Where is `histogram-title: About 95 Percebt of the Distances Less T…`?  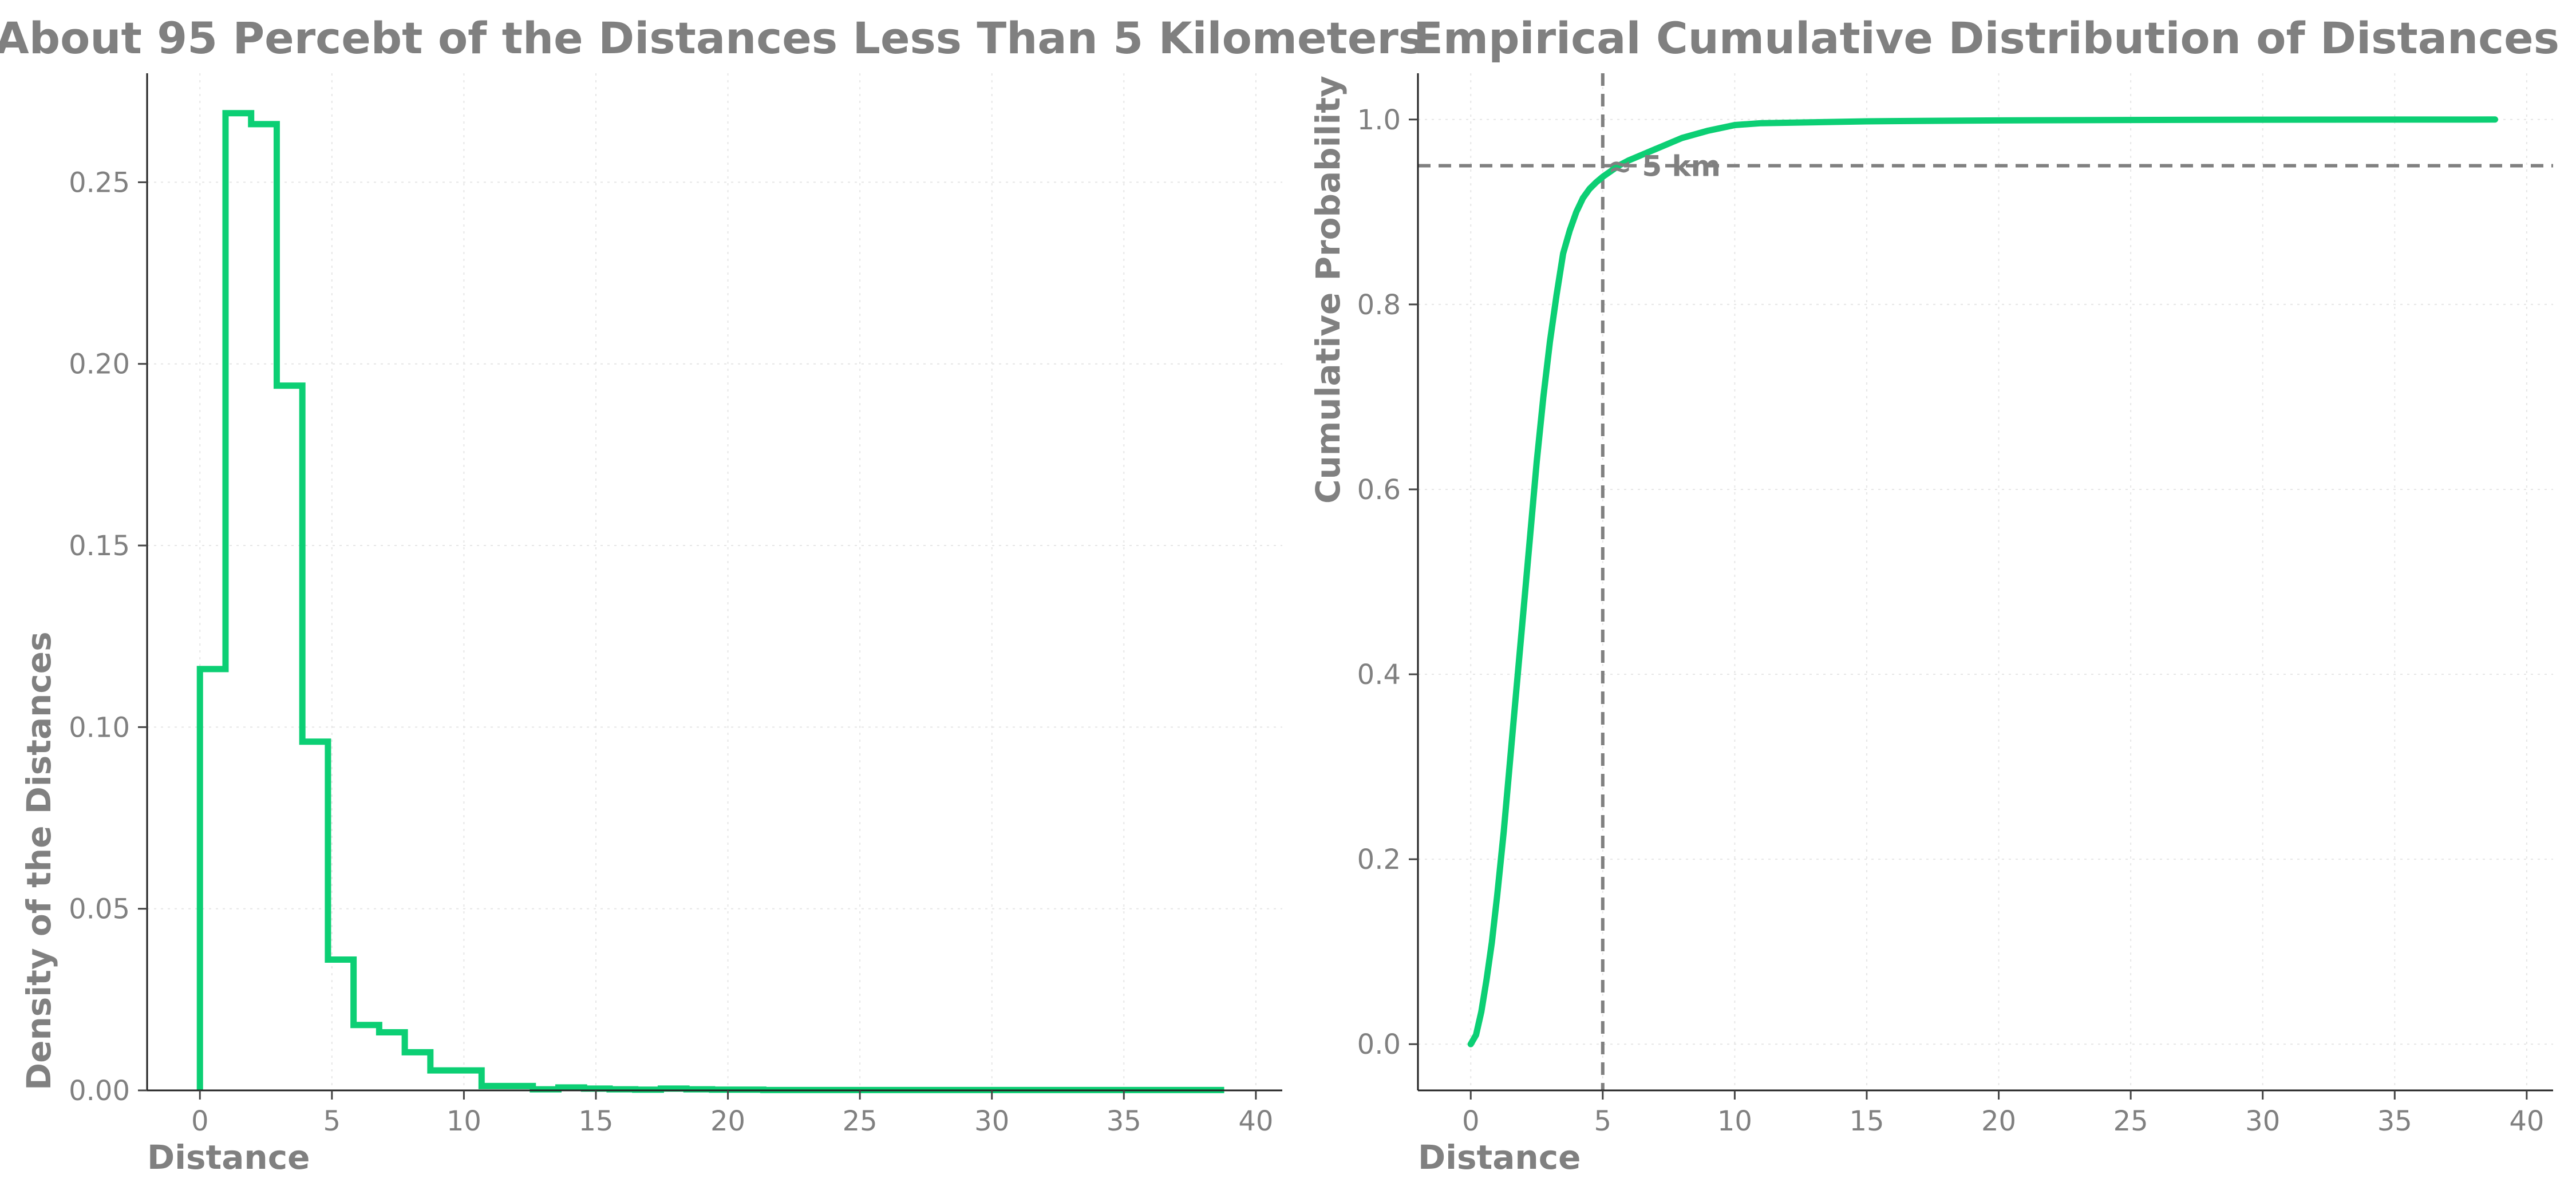 histogram-title: About 95 Percebt of the Distances Less T… is located at coordinates (712, 38).